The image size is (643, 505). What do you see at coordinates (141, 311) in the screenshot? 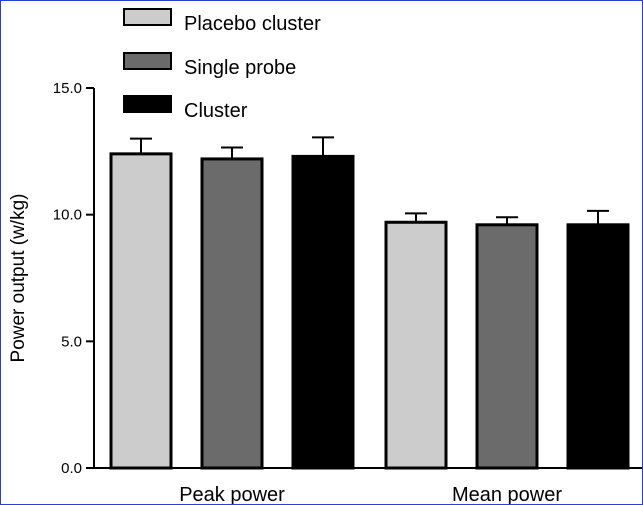
I see `bar-peak-power-placebo-cluster` at bounding box center [141, 311].